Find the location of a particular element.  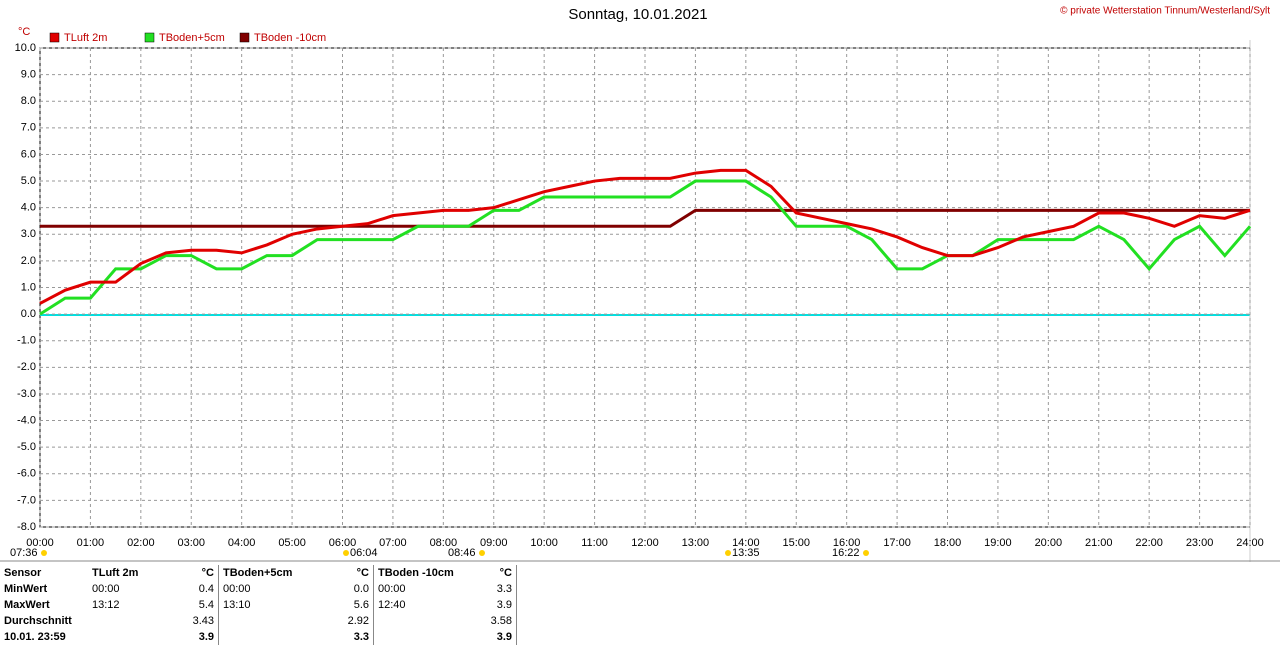

table-cell: 13:12 is located at coordinates (106, 605).